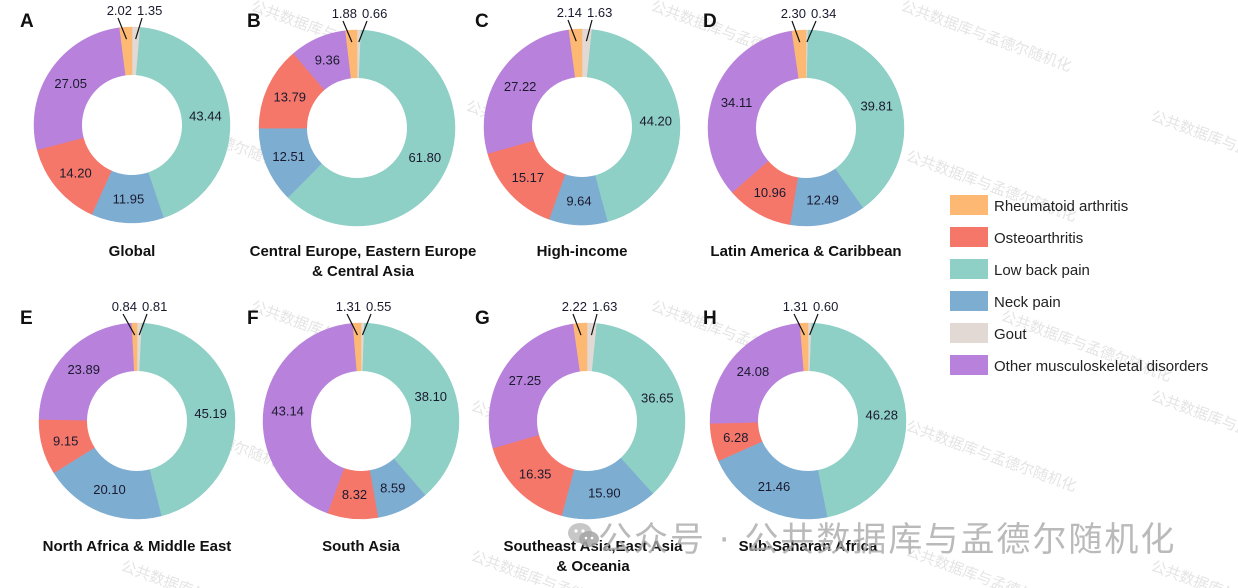 This screenshot has width=1238, height=588. I want to click on slice-label-osteoarthritis: 14.20, so click(75, 172).